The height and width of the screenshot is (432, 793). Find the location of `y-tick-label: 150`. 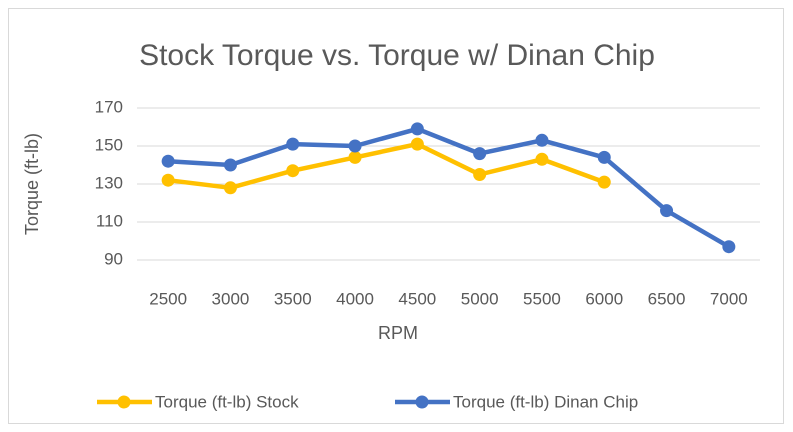

y-tick-label: 150 is located at coordinates (109, 144).